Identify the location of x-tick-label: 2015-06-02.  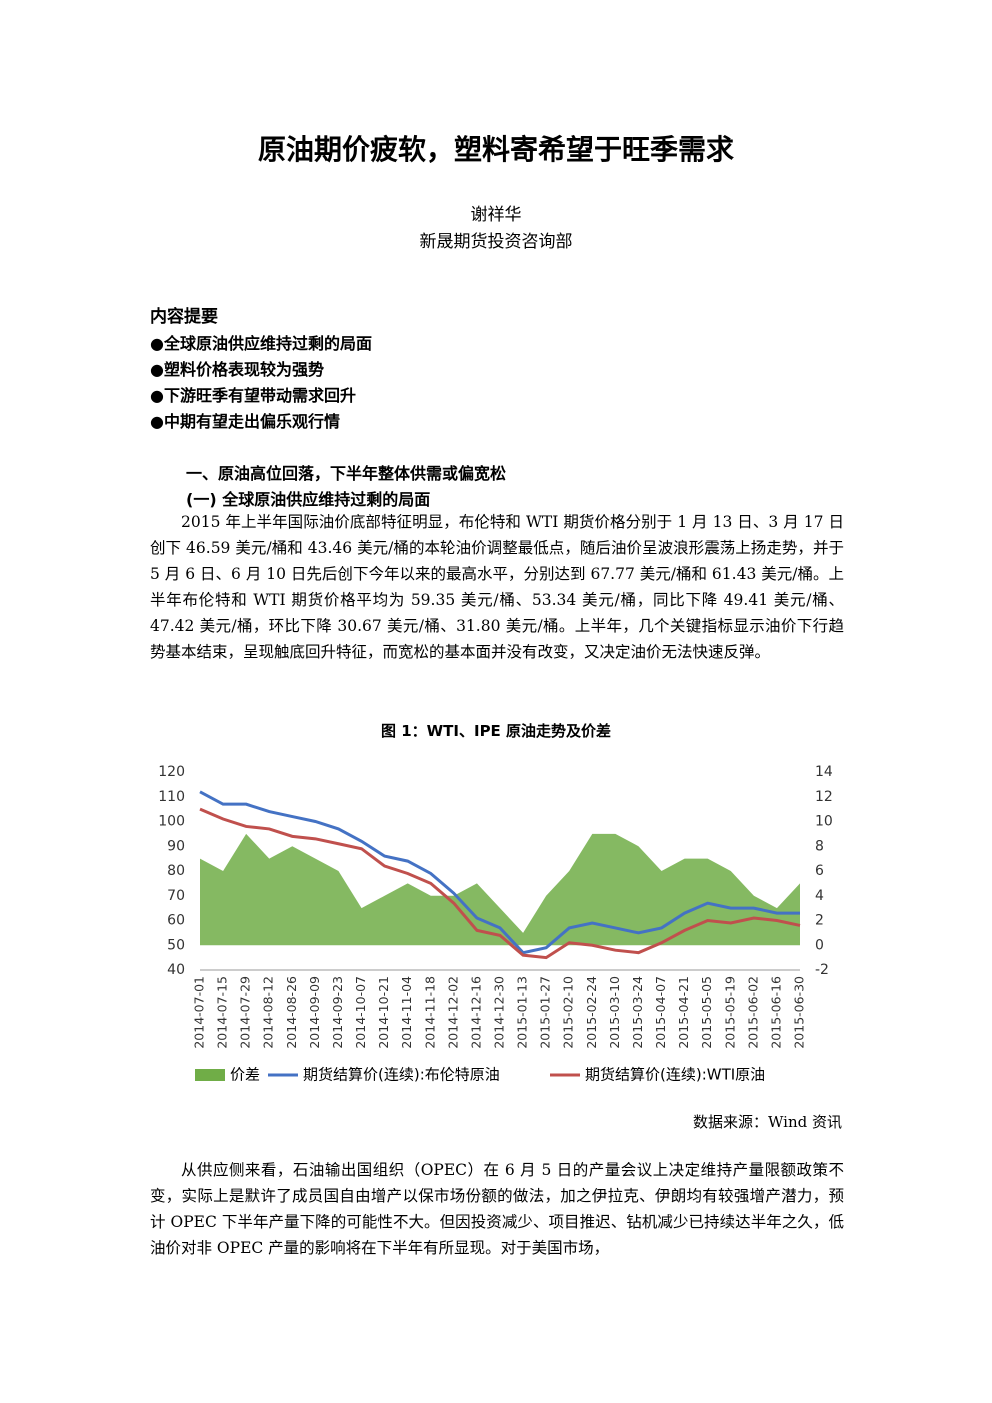
(752, 1012).